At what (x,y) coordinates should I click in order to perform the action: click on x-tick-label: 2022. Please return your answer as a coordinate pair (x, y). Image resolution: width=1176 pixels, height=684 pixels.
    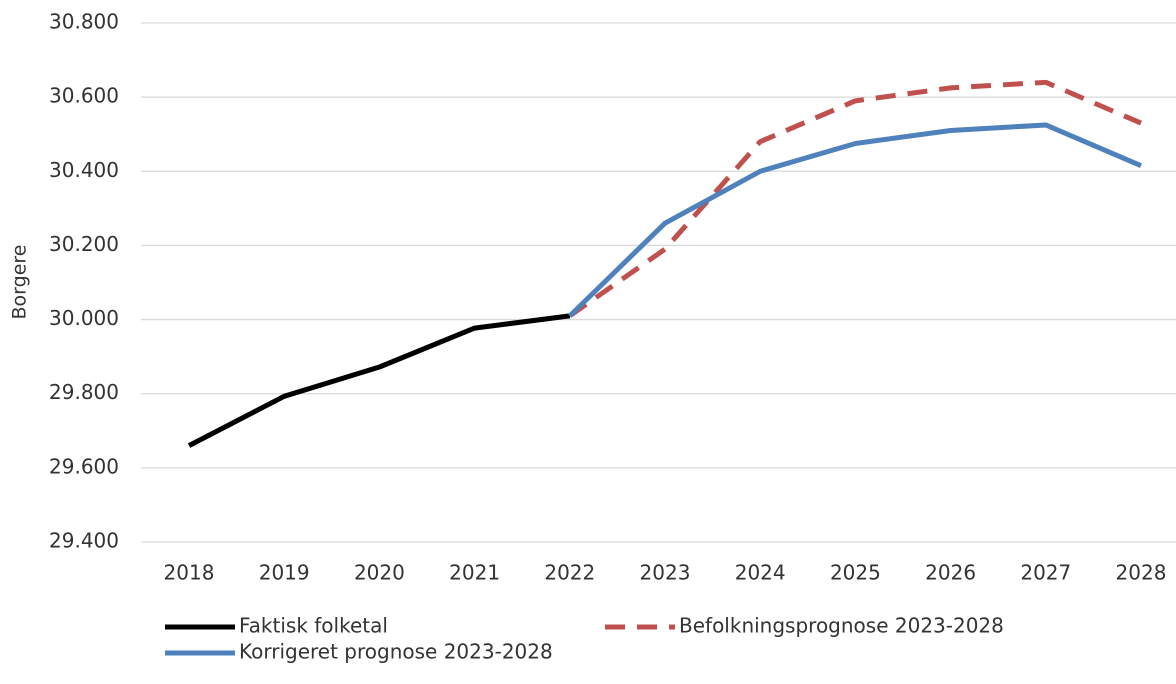
    Looking at the image, I should click on (569, 573).